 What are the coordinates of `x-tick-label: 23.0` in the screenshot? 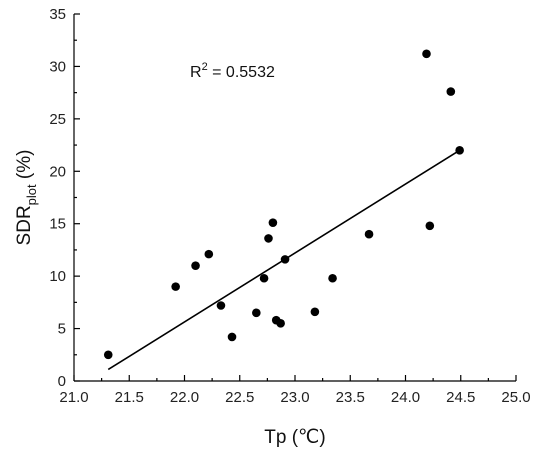 It's located at (294, 397).